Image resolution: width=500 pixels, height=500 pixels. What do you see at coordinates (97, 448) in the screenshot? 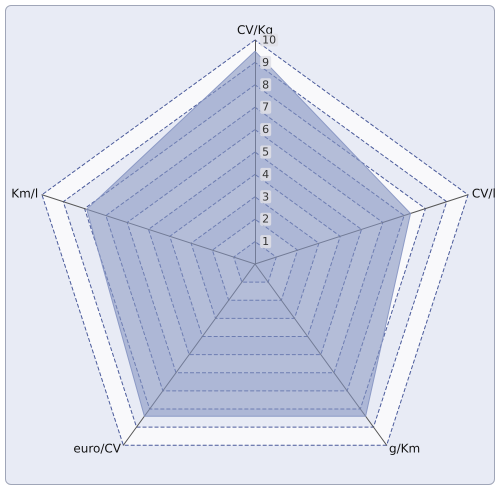
I see `spoke-label: euro/CV` at bounding box center [97, 448].